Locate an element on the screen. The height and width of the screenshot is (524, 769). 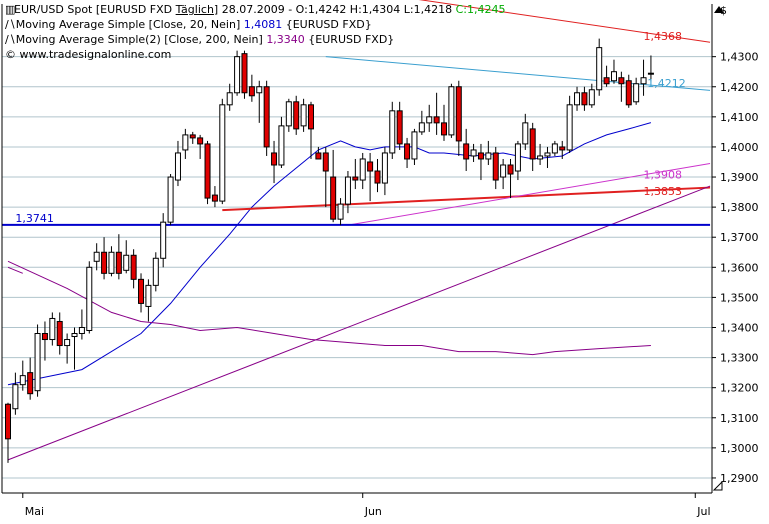
scroll-up-icon is located at coordinates (719, 9).